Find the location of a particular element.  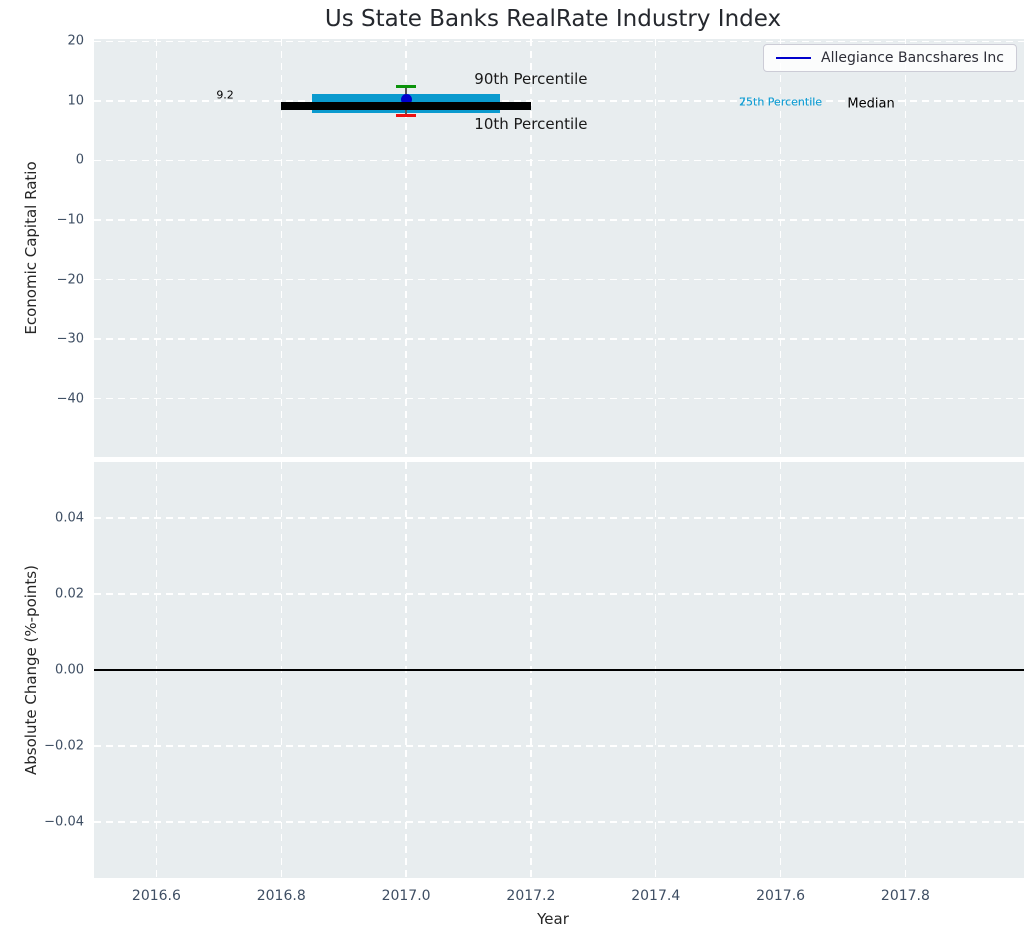

y-tick-label: 0 is located at coordinates (79, 160).